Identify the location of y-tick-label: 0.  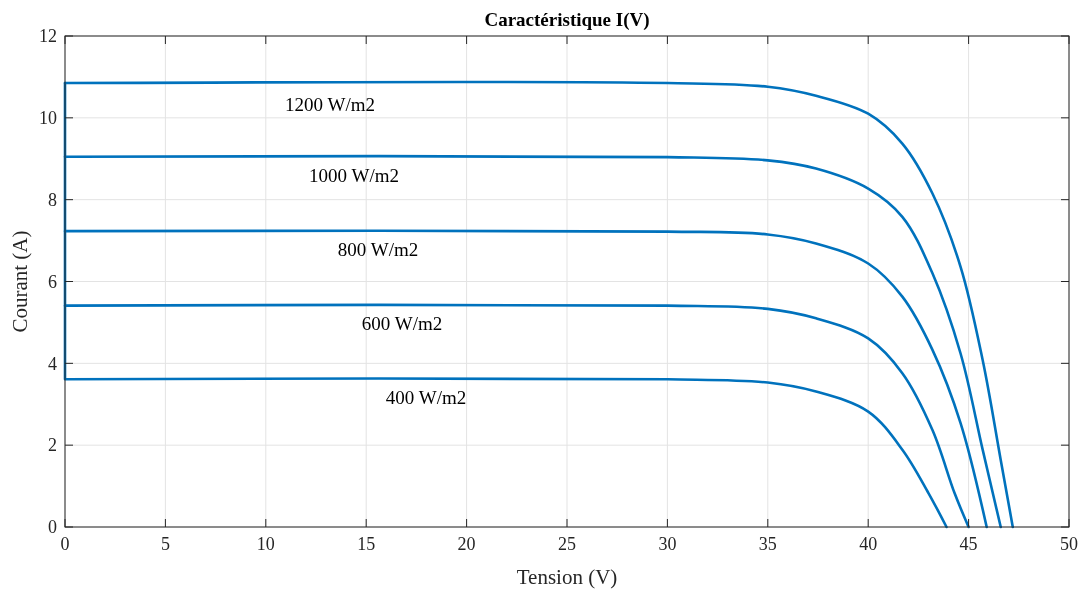
(52, 527).